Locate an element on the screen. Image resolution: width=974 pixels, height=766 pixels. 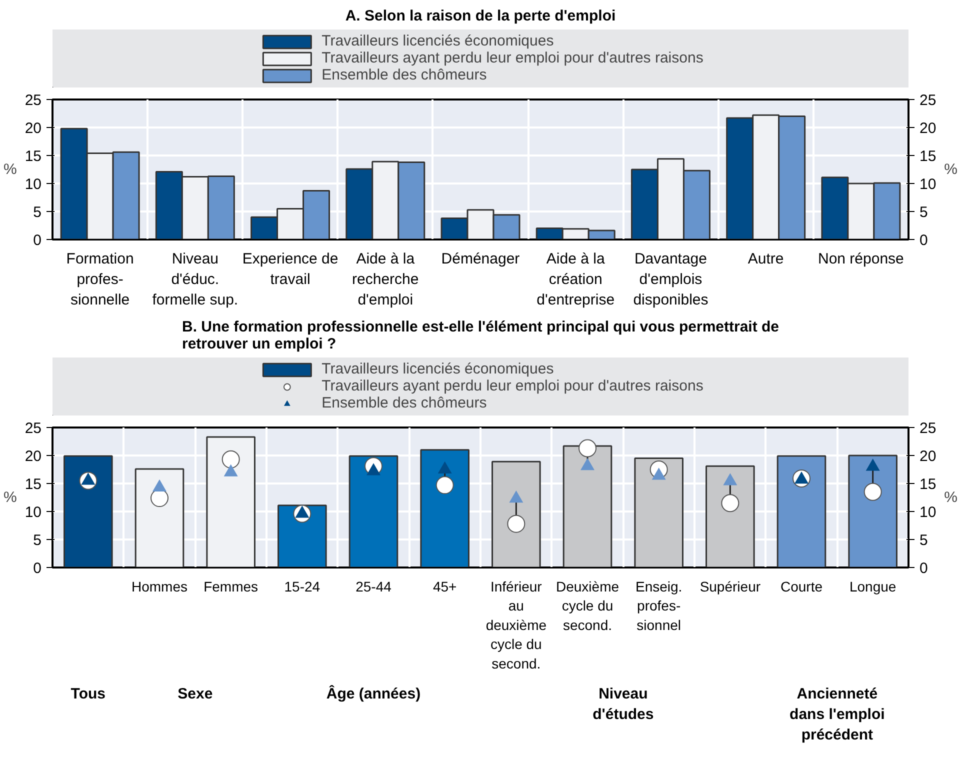
text: Ancienneté dans l'emploi précédent is located at coordinates (837, 715).